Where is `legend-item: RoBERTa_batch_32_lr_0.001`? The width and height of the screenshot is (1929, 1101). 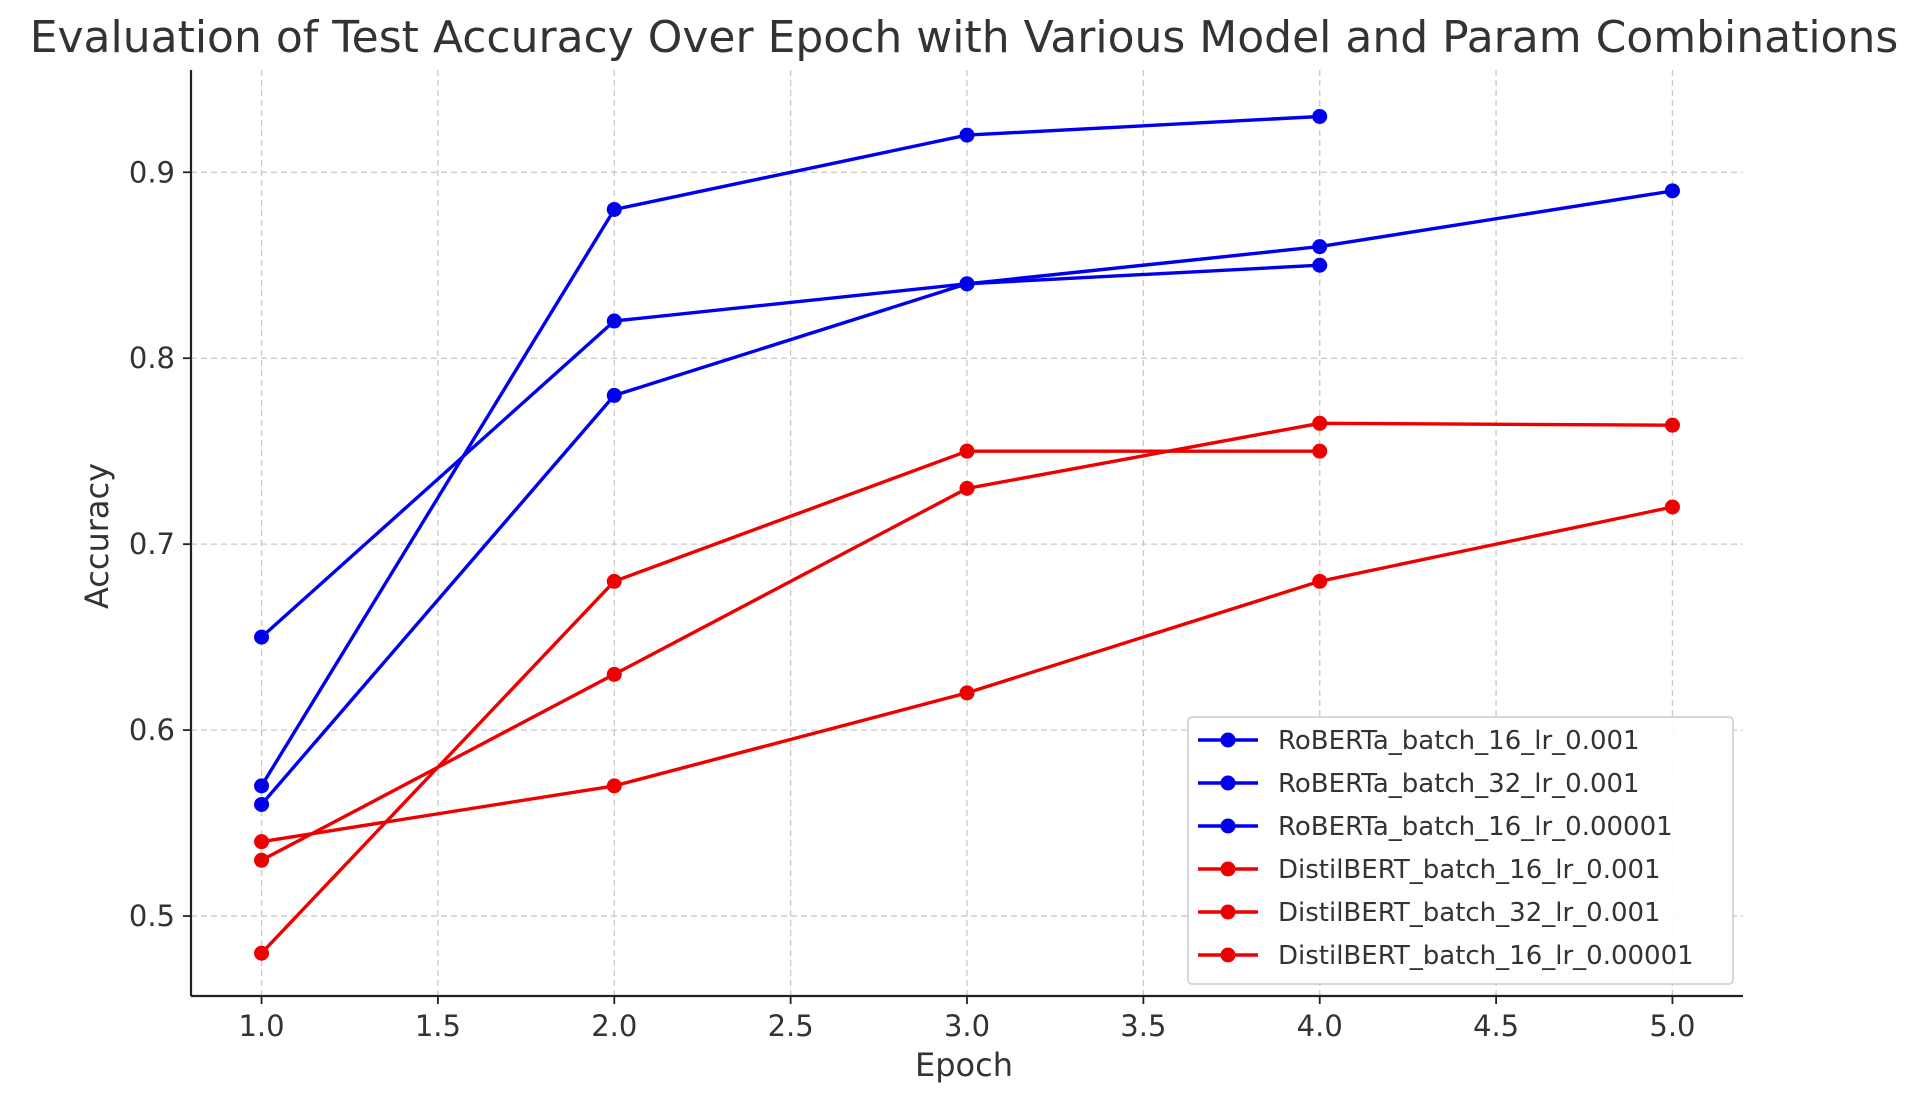
legend-item: RoBERTa_batch_32_lr_0.001 is located at coordinates (1419, 784).